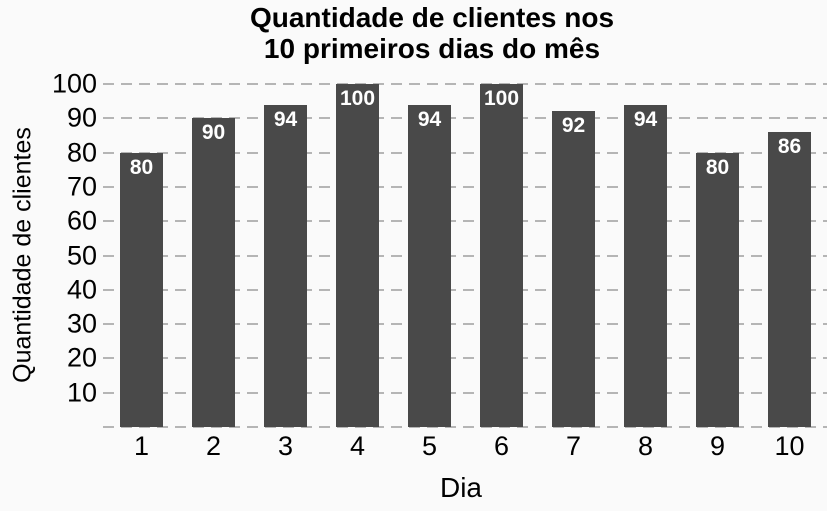 Image resolution: width=827 pixels, height=511 pixels. Describe the element at coordinates (429, 265) in the screenshot. I see `bar-day-5: 94` at that location.